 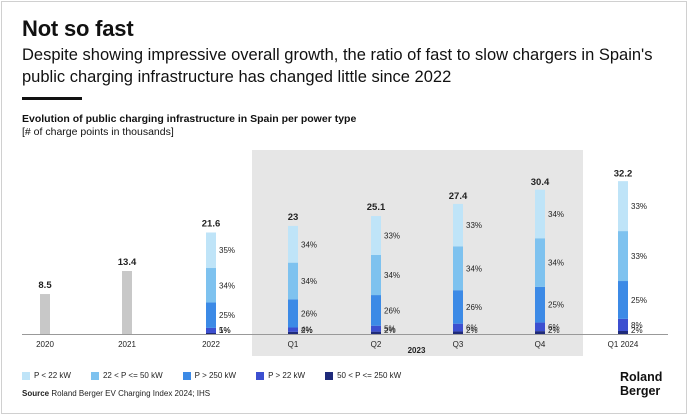 What do you see at coordinates (52, 375) in the screenshot?
I see `legend-label: P < 22 kW` at bounding box center [52, 375].